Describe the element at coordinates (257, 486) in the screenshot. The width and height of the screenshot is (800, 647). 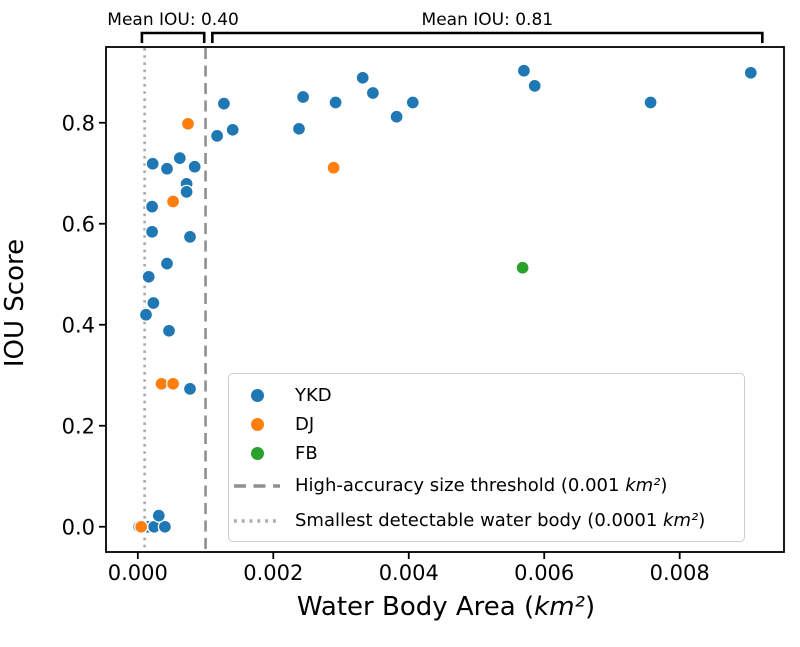
I see `legend-dashed-marker` at that location.